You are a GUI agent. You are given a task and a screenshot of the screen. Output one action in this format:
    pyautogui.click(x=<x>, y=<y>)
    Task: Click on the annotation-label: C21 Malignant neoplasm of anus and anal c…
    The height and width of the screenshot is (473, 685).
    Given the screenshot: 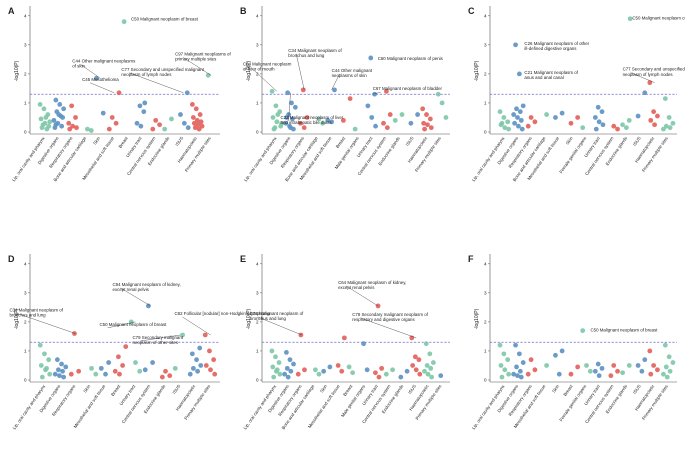 What is the action you would take?
    pyautogui.click(x=551, y=75)
    